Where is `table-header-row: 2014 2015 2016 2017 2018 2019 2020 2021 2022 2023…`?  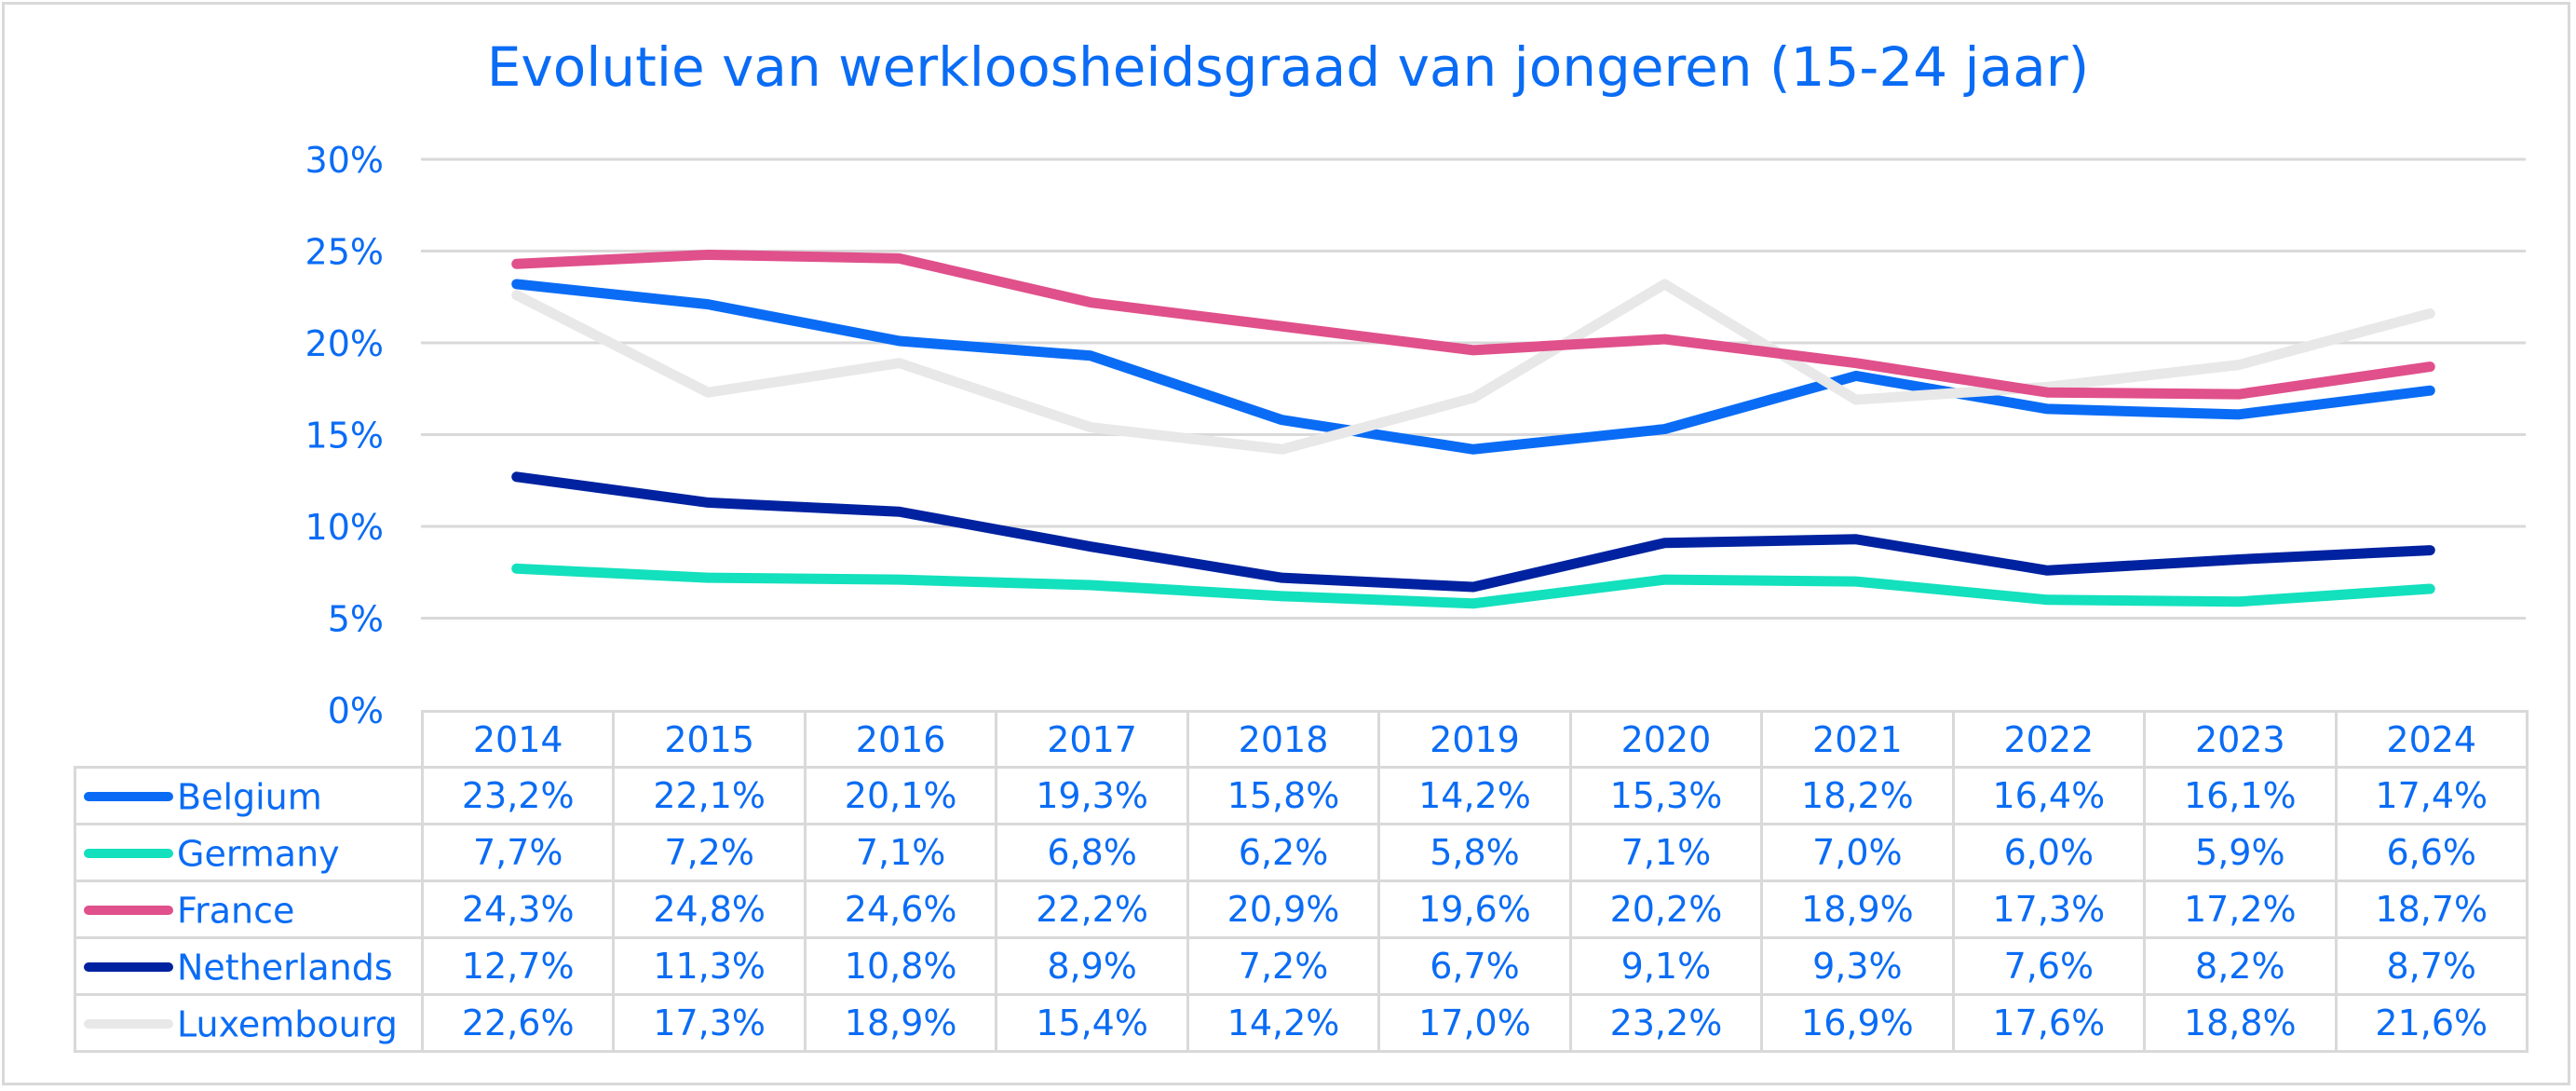 table-header-row: 2014 2015 2016 2017 2018 2019 2020 2021 2022 2023… is located at coordinates (1302, 739).